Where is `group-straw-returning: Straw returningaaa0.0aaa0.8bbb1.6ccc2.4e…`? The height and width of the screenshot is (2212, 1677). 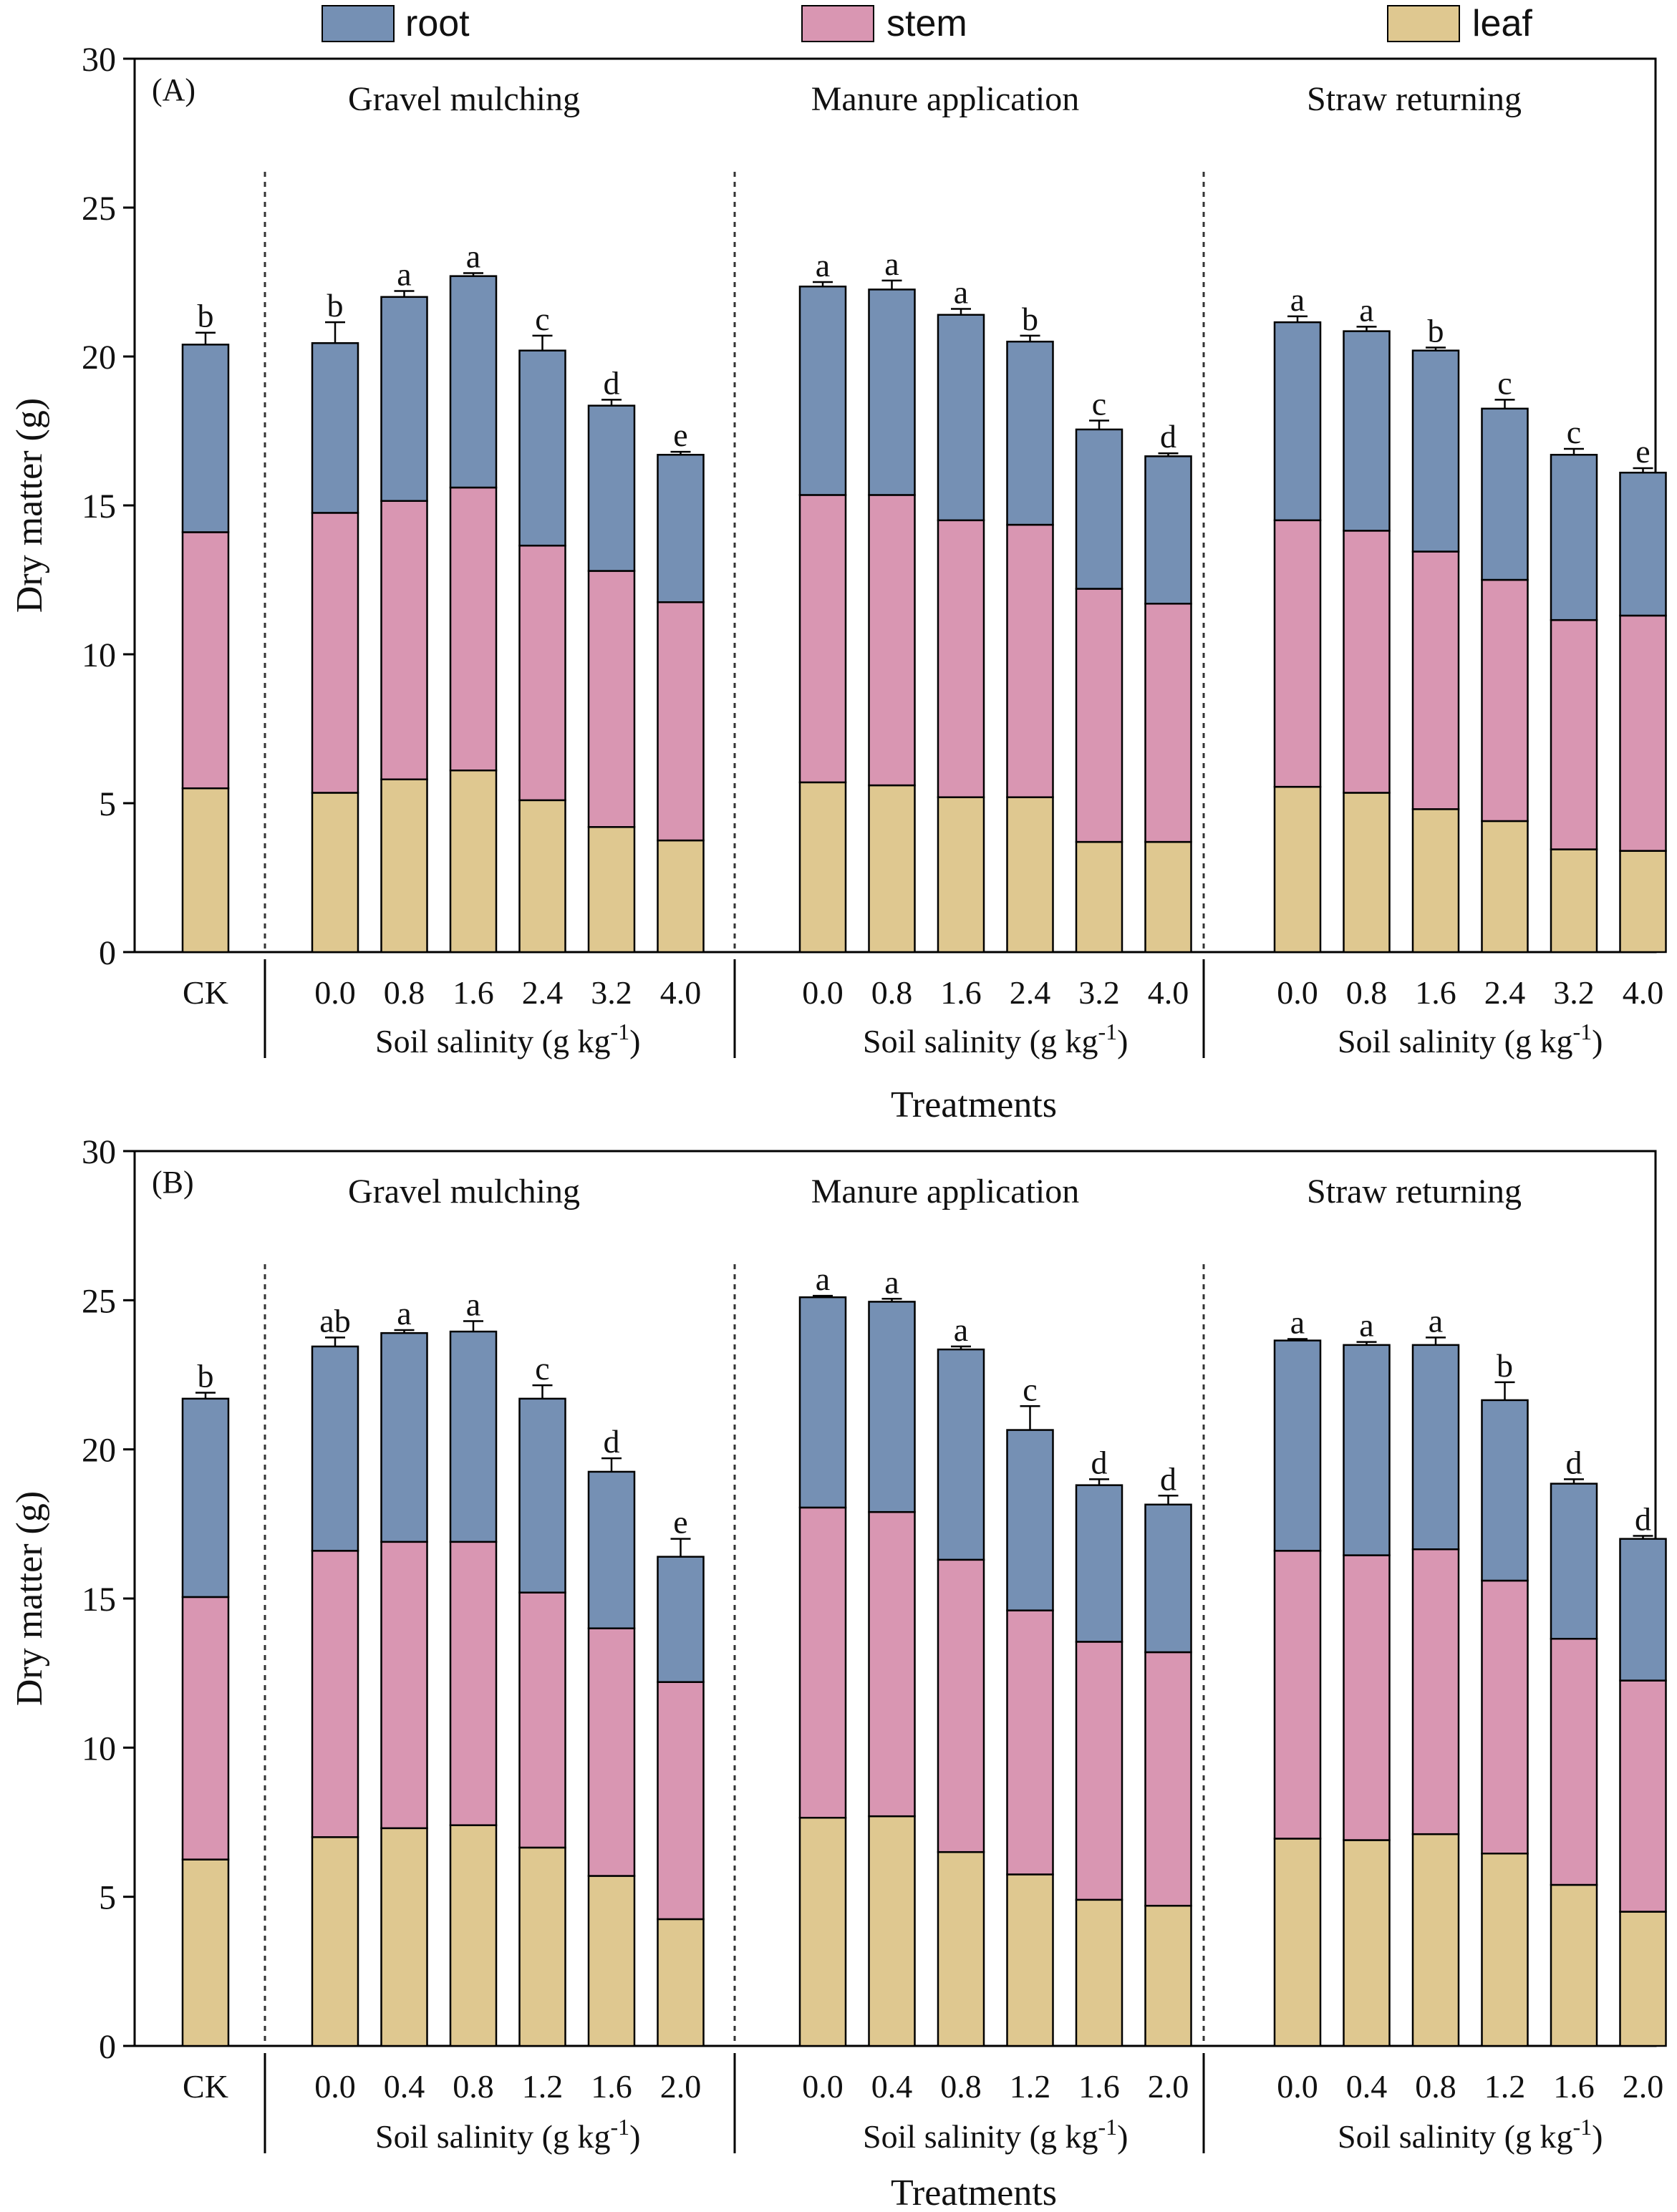 group-straw-returning: Straw returningaaa0.0aaa0.8bbb1.6ccc2.4e… is located at coordinates (1470, 569).